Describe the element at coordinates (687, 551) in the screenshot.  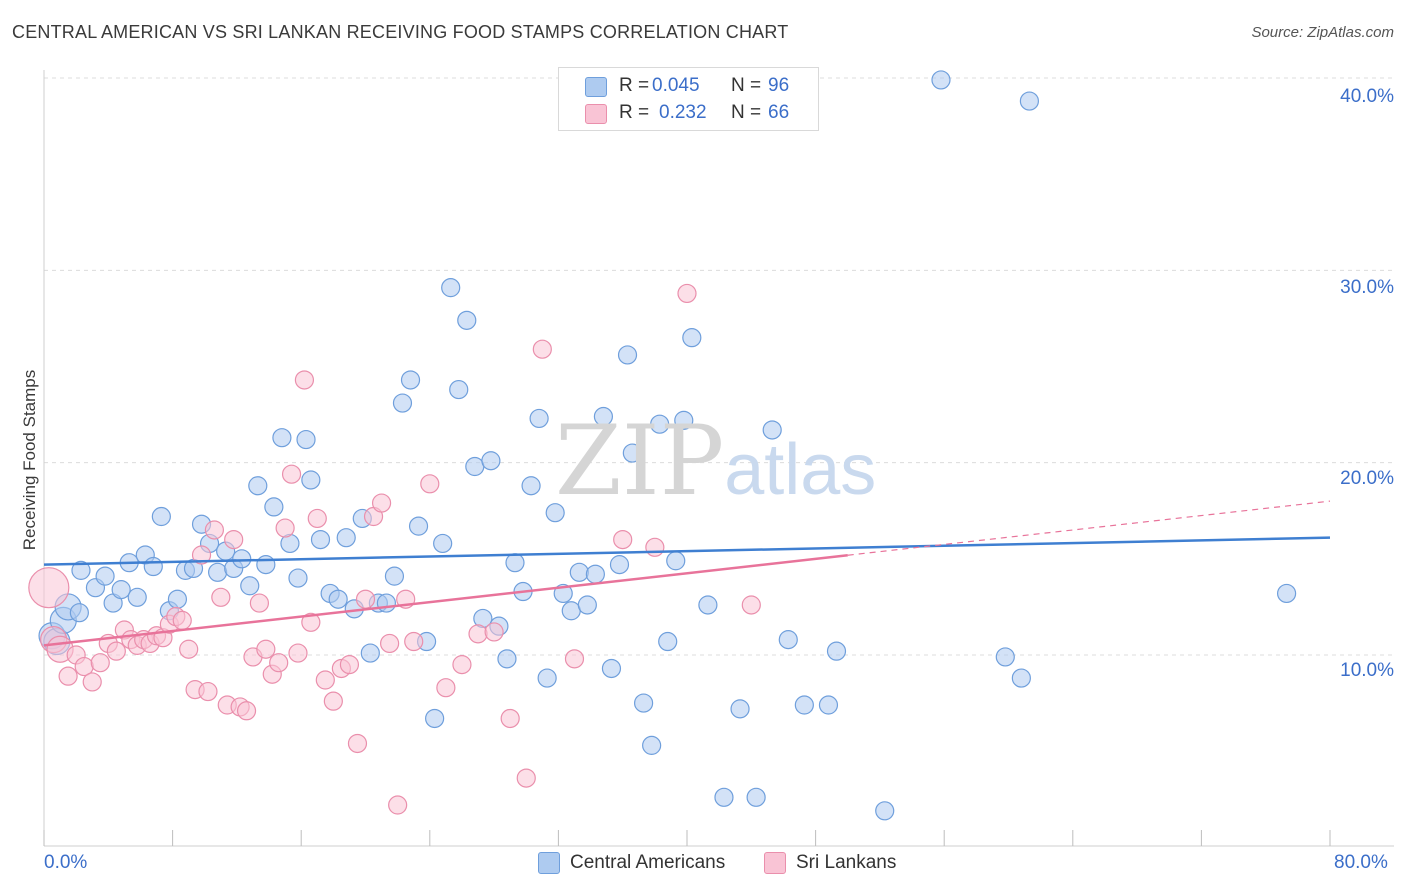
I see `trend-line-central-americans` at that location.